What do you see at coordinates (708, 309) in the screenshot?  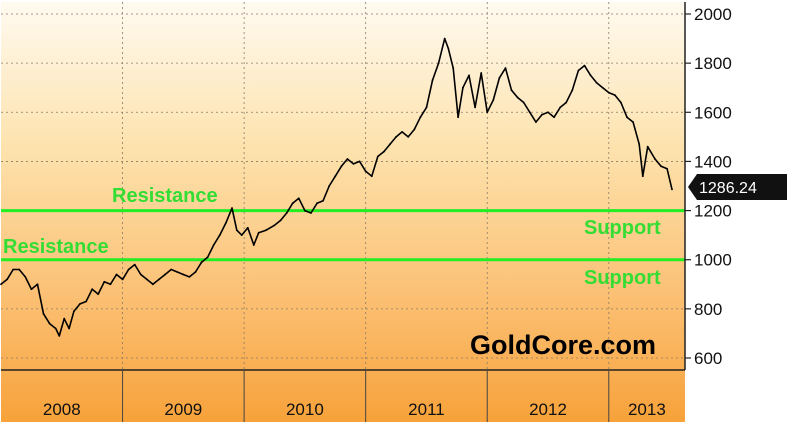 I see `y-tick-label: 800` at bounding box center [708, 309].